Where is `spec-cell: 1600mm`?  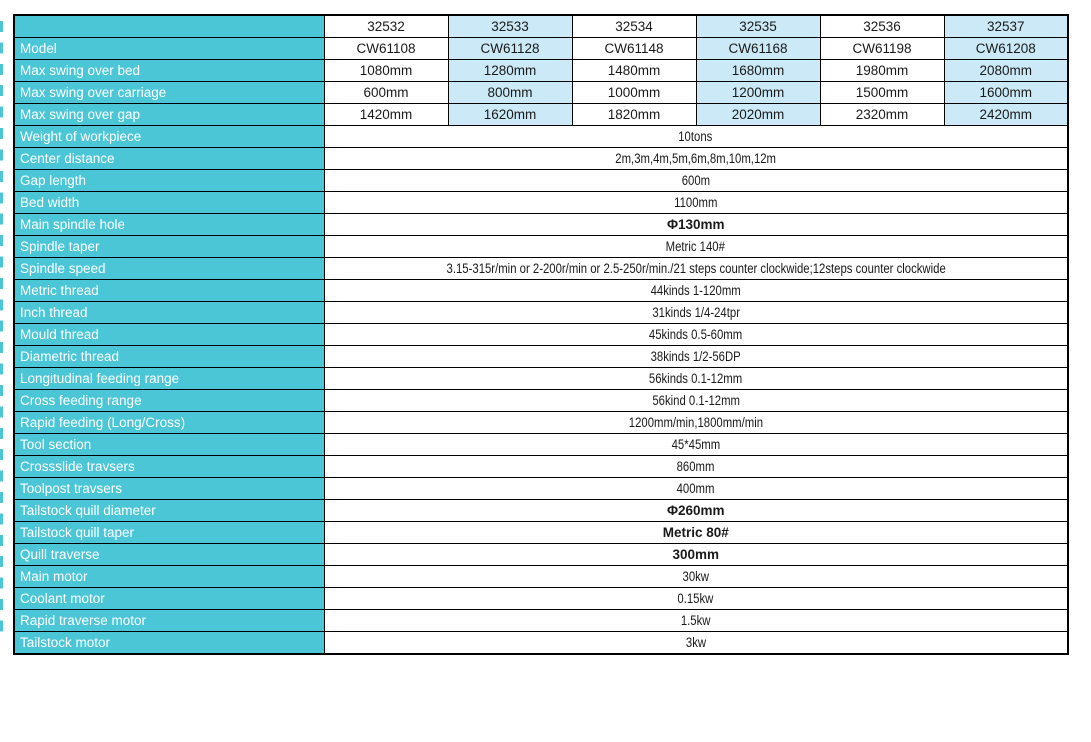
spec-cell: 1600mm is located at coordinates (1006, 92).